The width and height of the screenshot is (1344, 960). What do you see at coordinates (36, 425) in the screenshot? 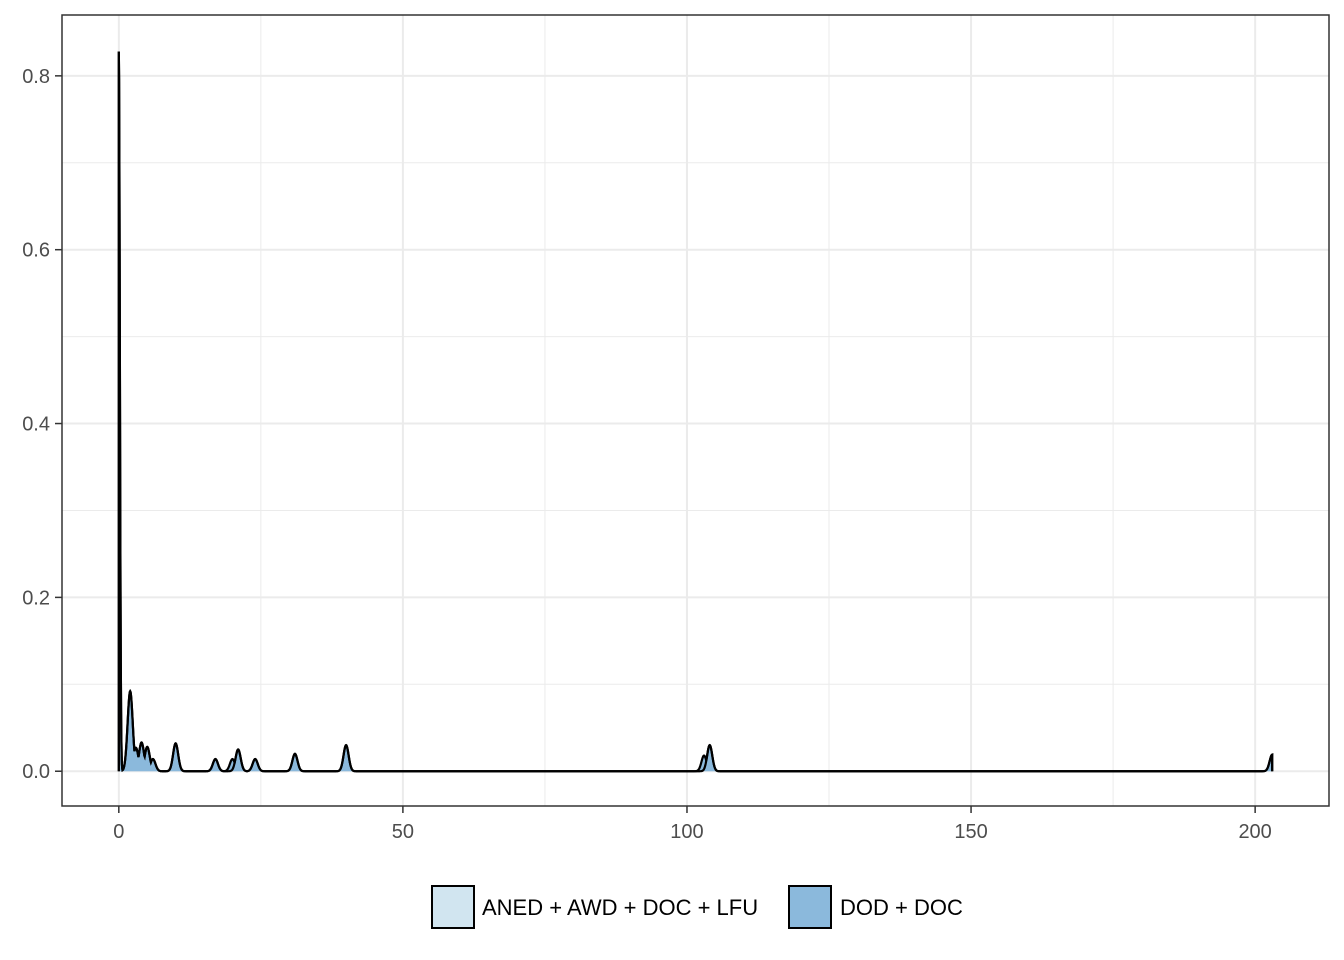
I see `y-tick-label: 0.4` at bounding box center [36, 425].